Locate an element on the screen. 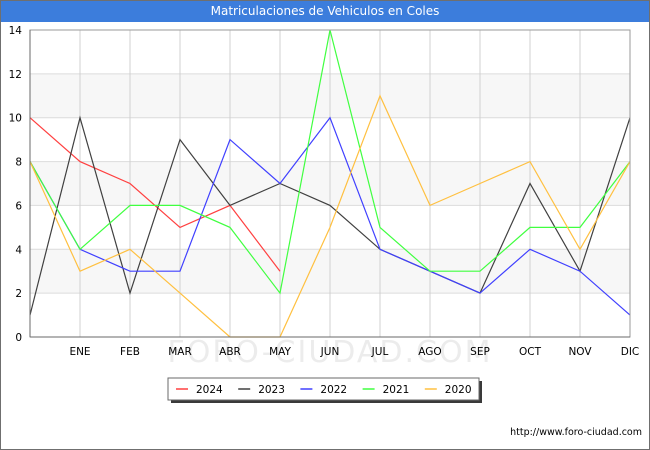 This screenshot has height=450, width=650. x-tick-label: OCT is located at coordinates (530, 352).